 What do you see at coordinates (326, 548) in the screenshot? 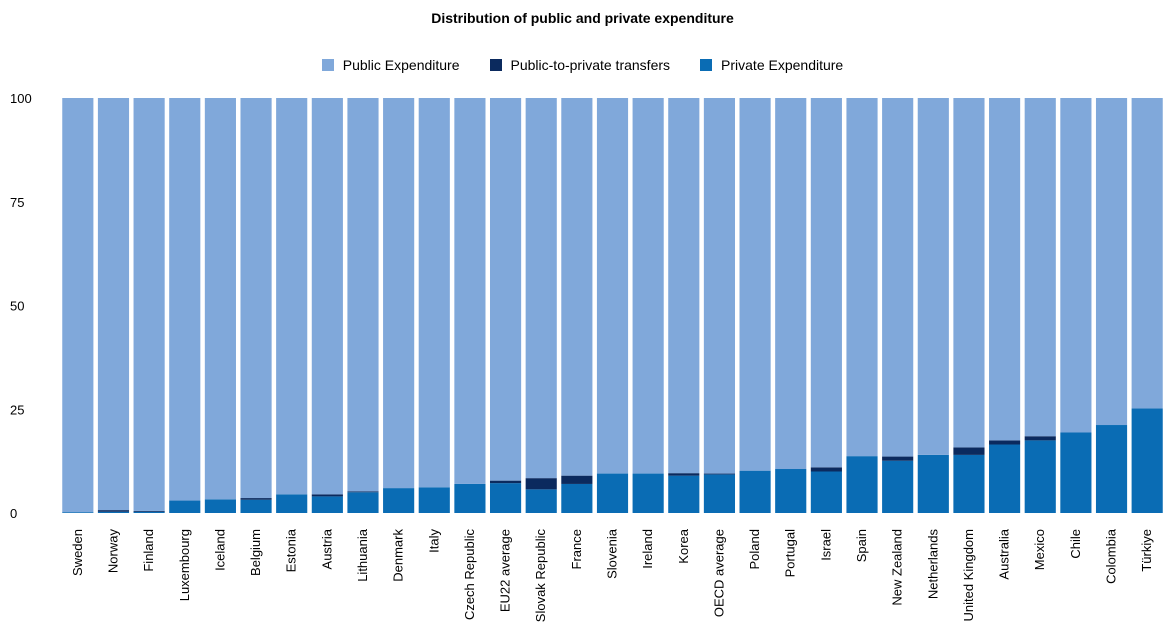
I see `category-label: Austria` at bounding box center [326, 548].